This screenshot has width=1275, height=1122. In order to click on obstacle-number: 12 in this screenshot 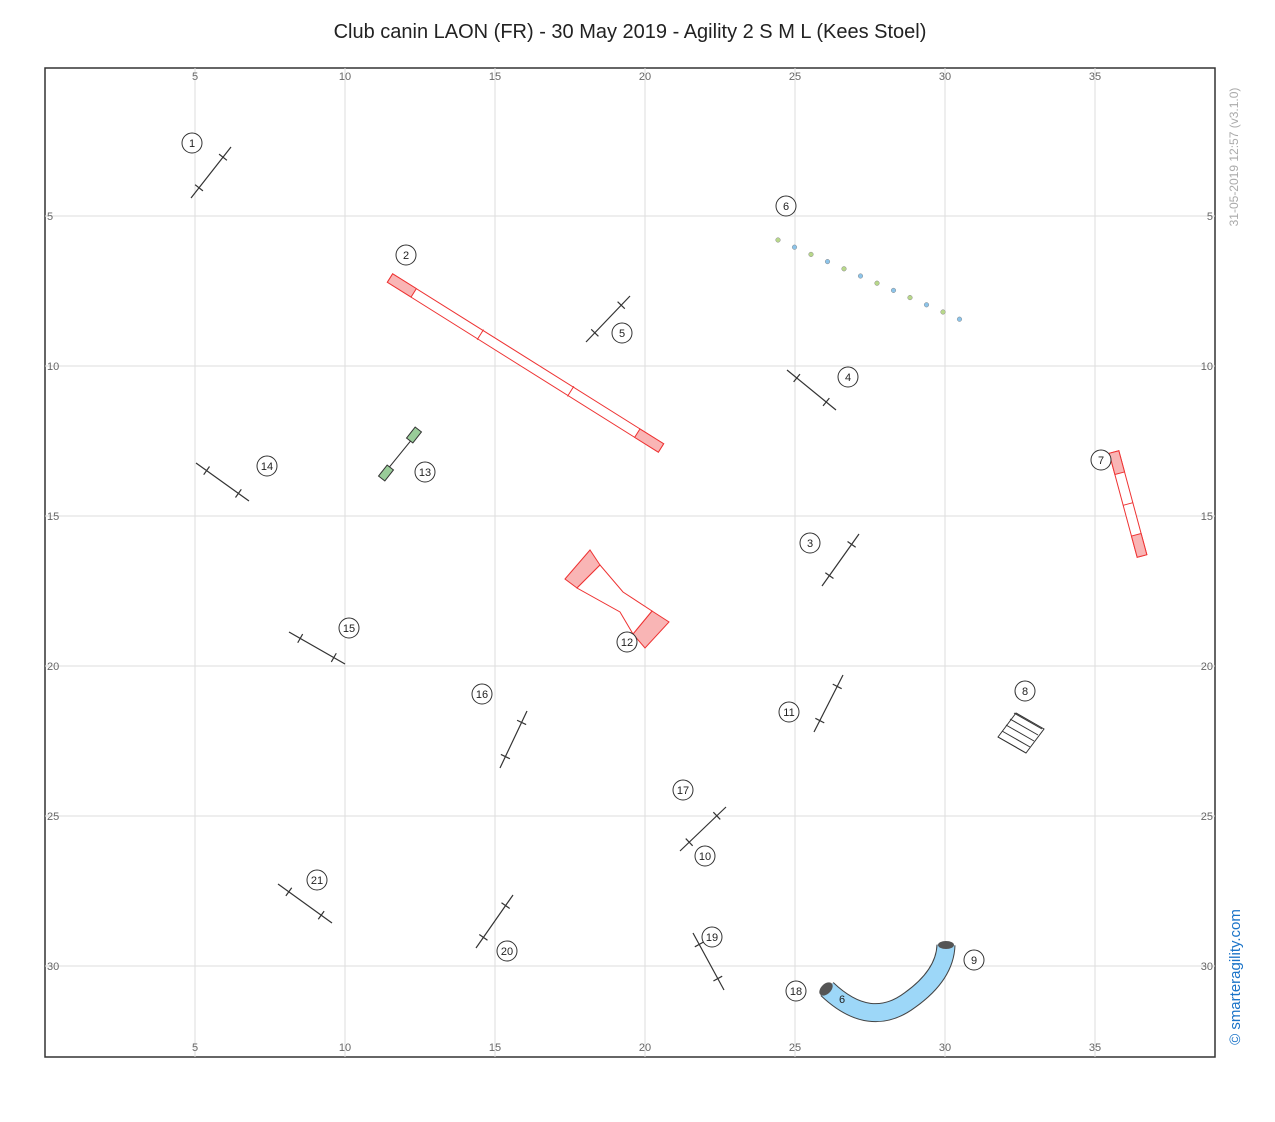, I will do `click(627, 643)`.